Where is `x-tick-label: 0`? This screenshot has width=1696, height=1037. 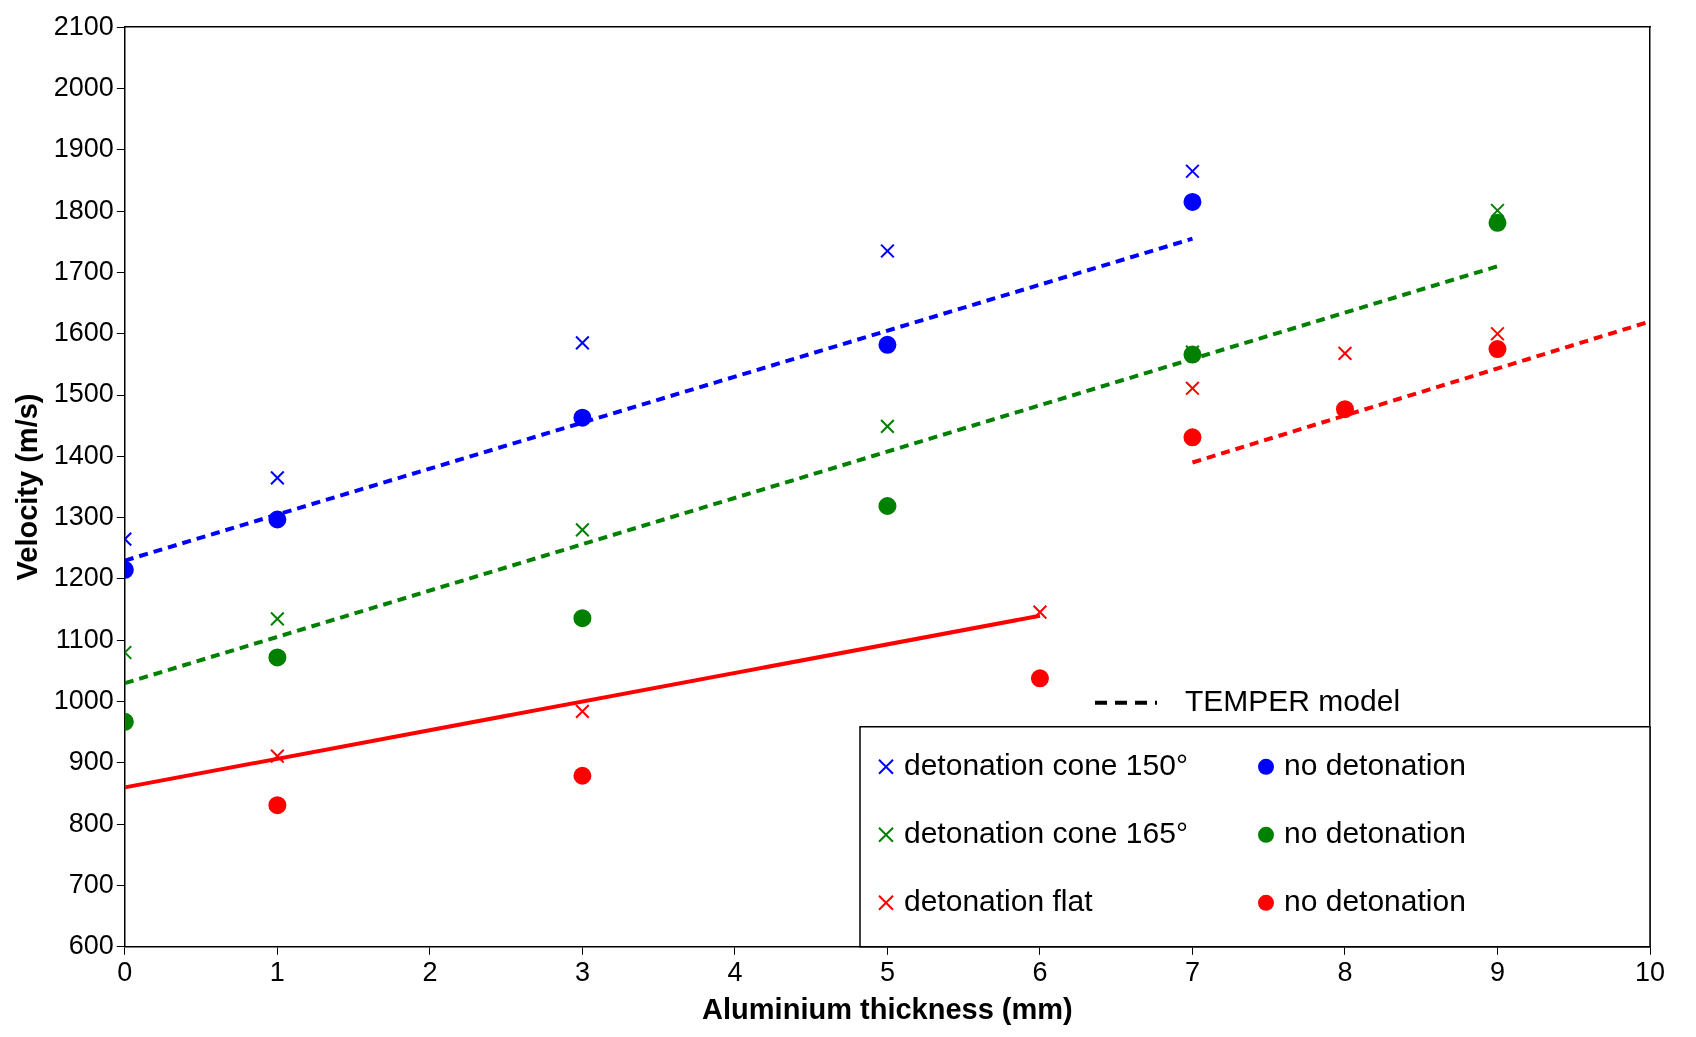 x-tick-label: 0 is located at coordinates (125, 972).